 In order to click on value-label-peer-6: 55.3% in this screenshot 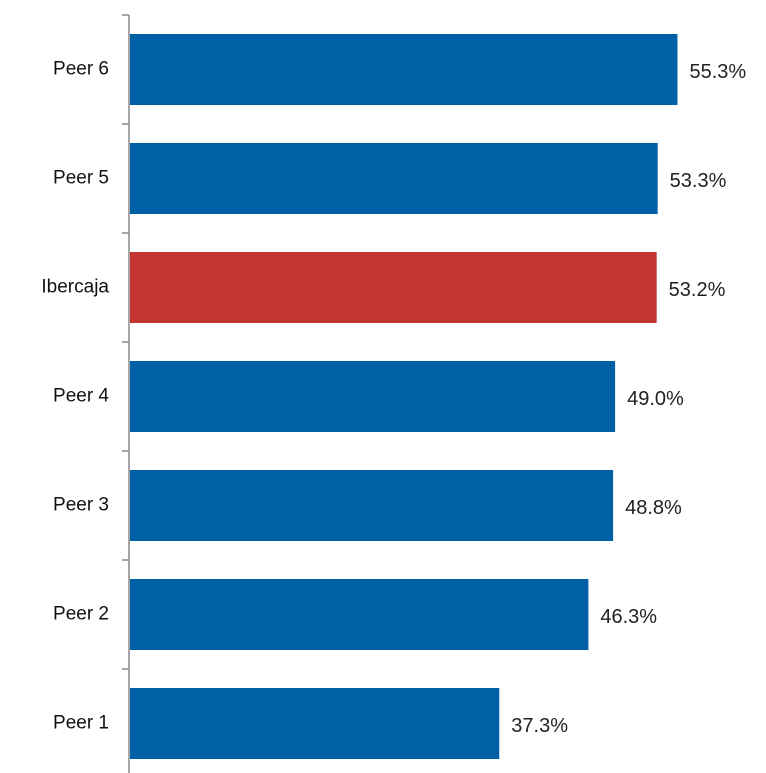, I will do `click(717, 72)`.